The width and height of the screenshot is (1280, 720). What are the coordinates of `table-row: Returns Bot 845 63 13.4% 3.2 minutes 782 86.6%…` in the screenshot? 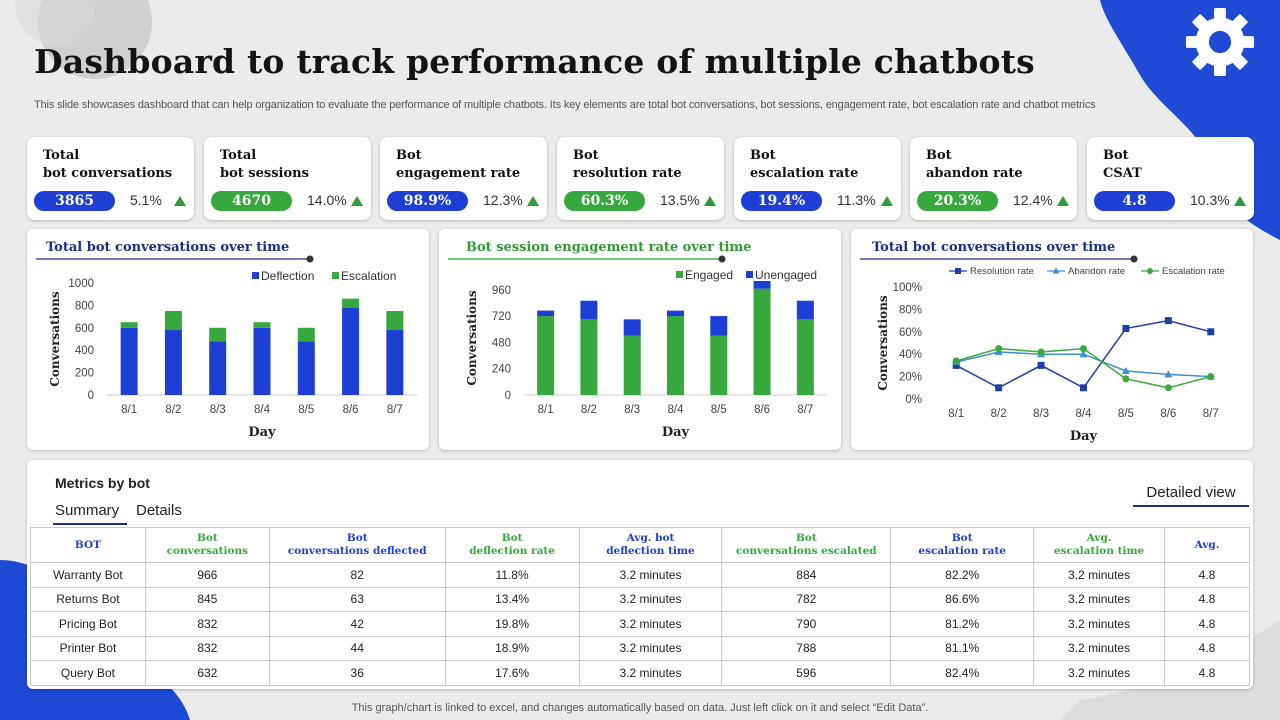 It's located at (640, 599).